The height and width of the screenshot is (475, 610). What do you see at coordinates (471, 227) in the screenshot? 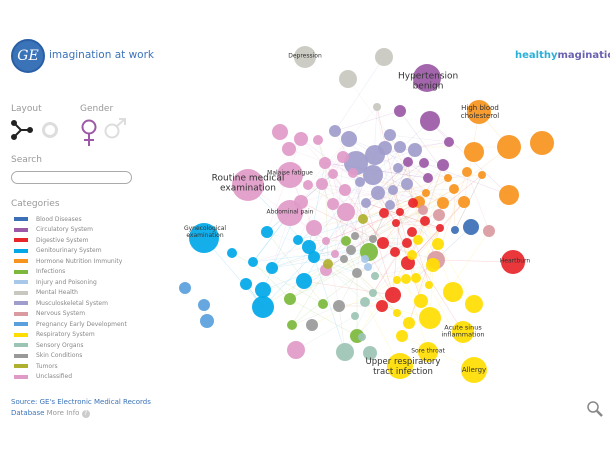
I see `node-blood-diseases` at bounding box center [471, 227].